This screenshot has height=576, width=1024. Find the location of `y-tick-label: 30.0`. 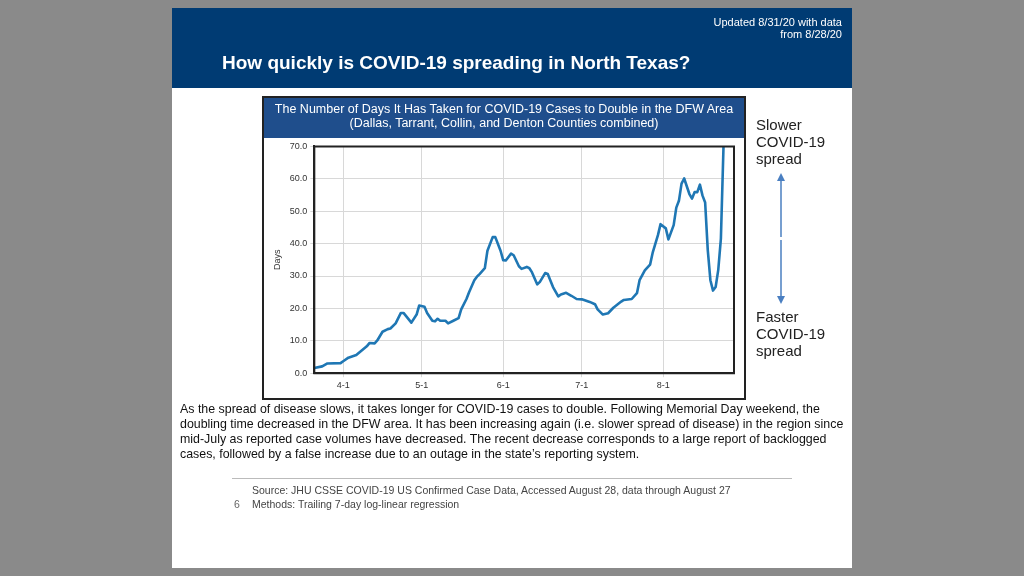

y-tick-label: 30.0 is located at coordinates (298, 275).